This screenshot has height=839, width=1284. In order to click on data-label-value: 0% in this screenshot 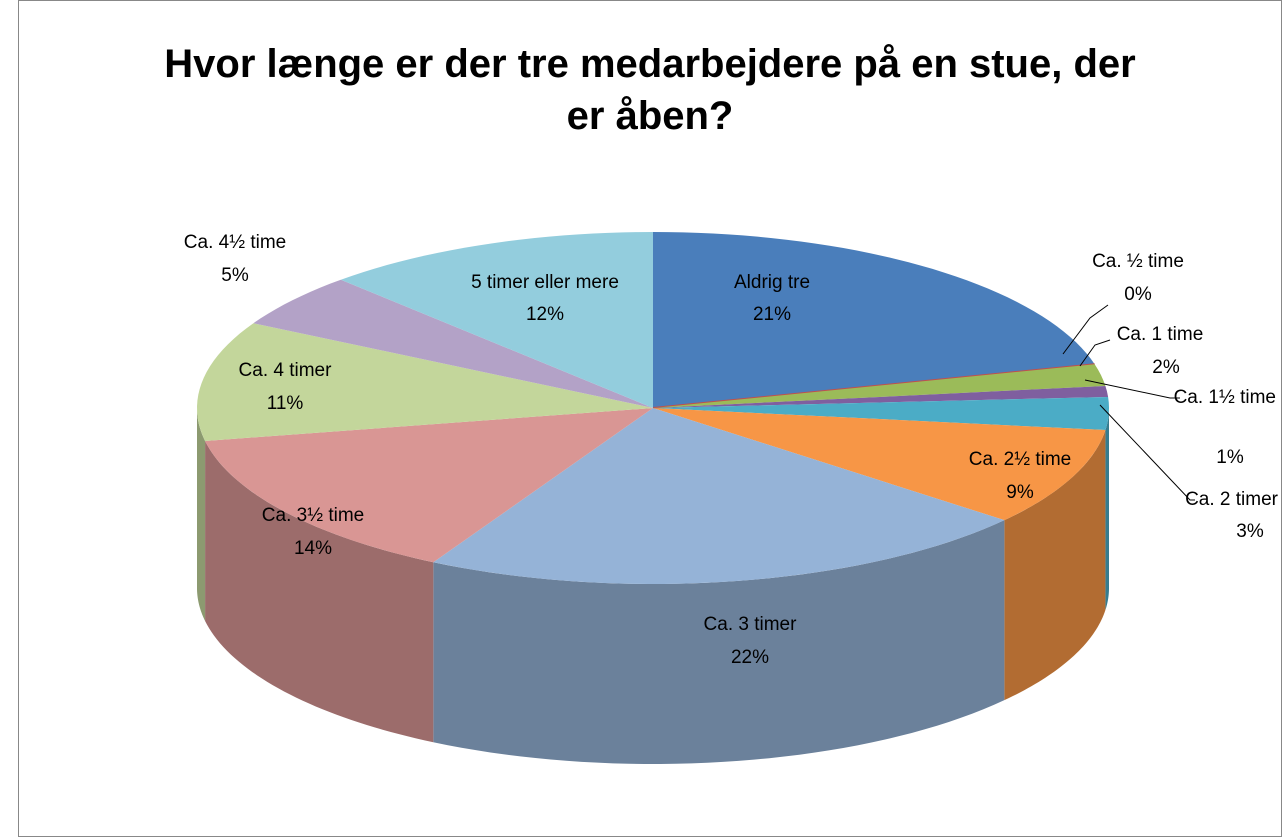, I will do `click(1138, 294)`.